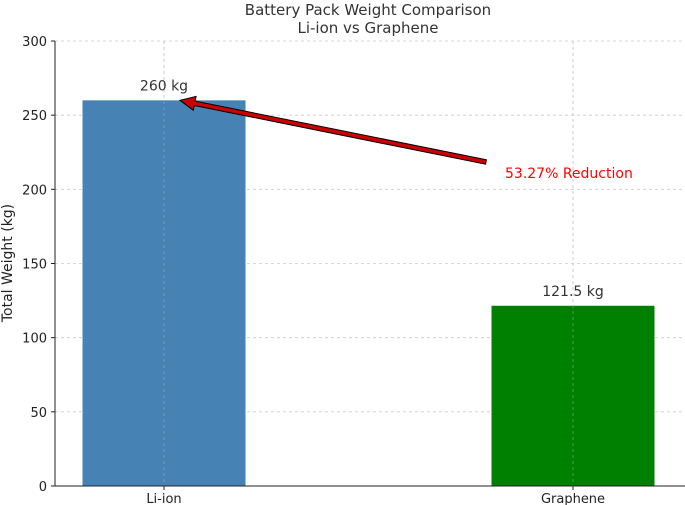  I want to click on annotation-arrow, so click(332, 130).